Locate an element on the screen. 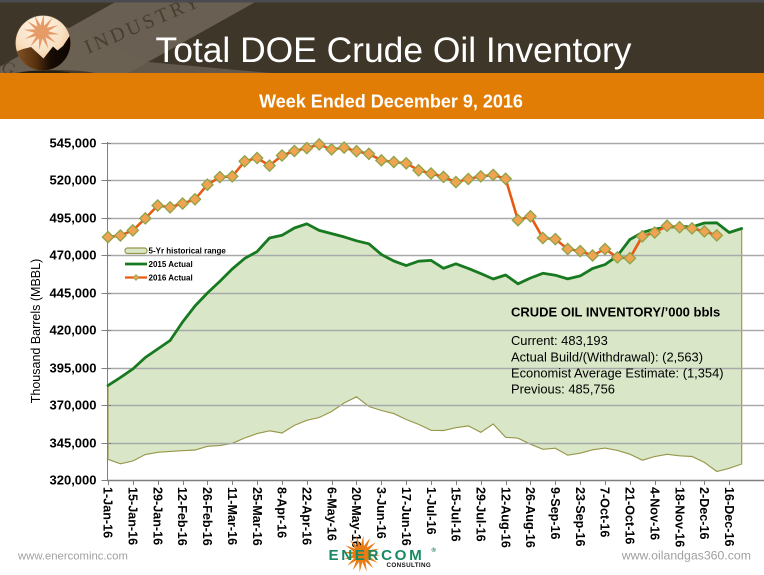 The width and height of the screenshot is (764, 575). svg-text: 495,000 is located at coordinates (73, 218).